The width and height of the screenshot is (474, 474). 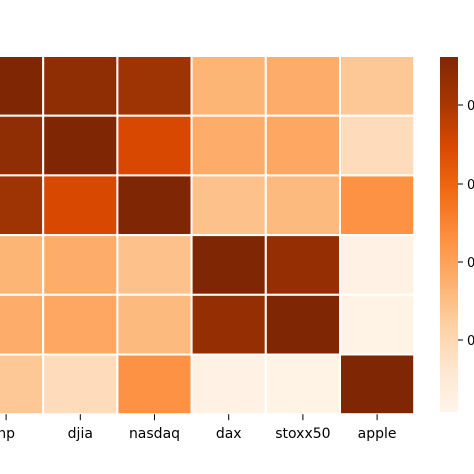 I want to click on heatmap-cell-r5-c2, so click(x=154, y=384).